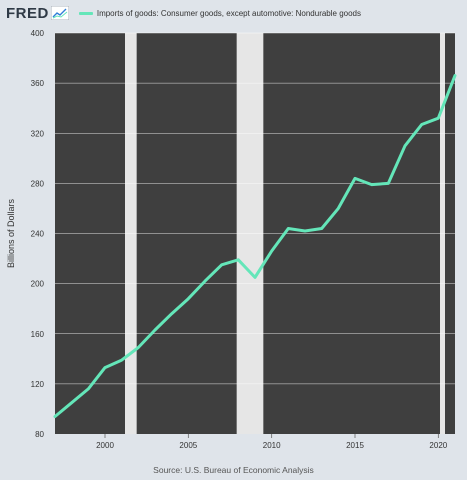 Image resolution: width=467 pixels, height=480 pixels. What do you see at coordinates (438, 445) in the screenshot?
I see `x-tick-label: 2020` at bounding box center [438, 445].